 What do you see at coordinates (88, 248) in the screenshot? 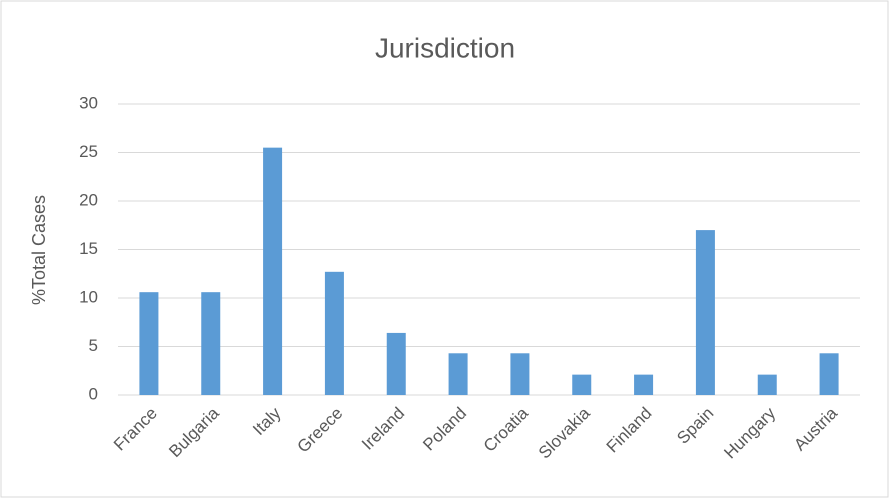
I see `y-tick-label: 15` at bounding box center [88, 248].